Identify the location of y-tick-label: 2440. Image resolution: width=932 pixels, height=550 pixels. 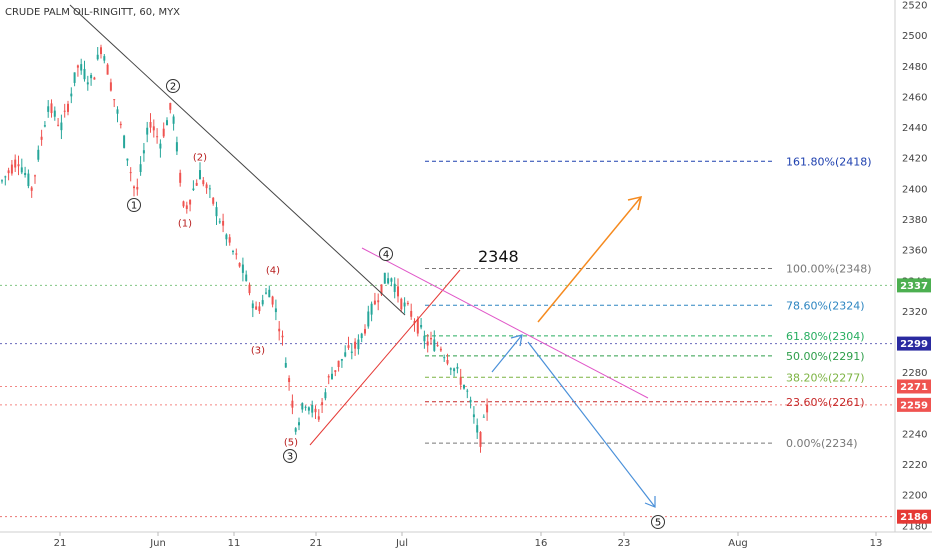
(914, 128).